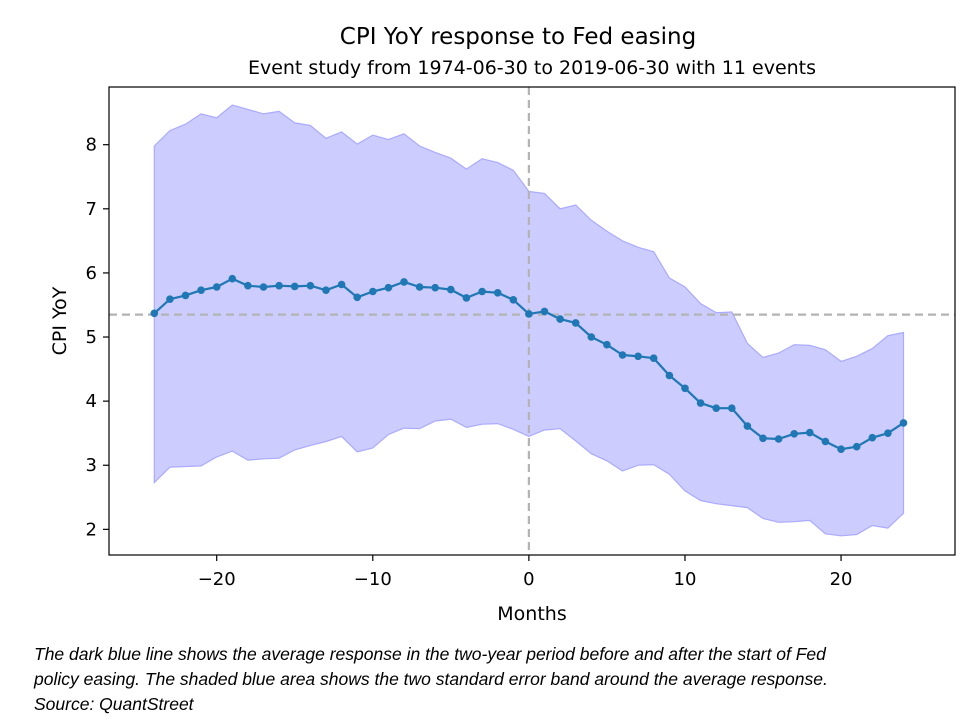 This screenshot has width=967, height=728. Describe the element at coordinates (91, 209) in the screenshot. I see `y-tick-label: 7` at that location.